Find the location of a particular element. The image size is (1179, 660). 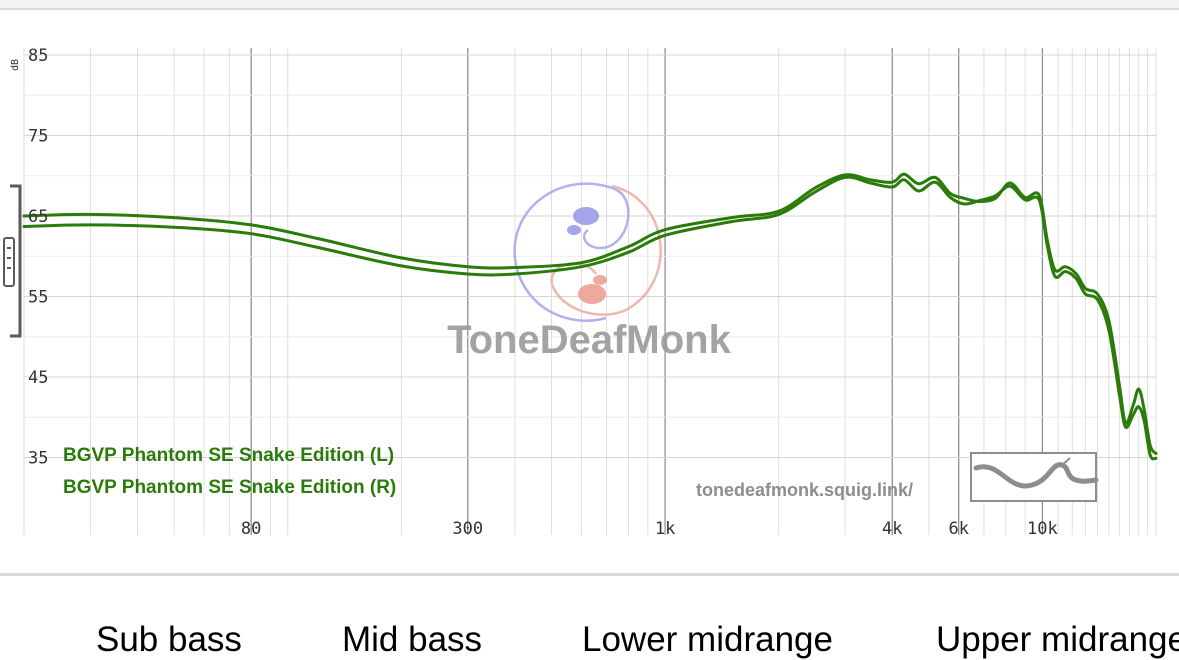

monk-logo-watermark: ToneDeafMonk is located at coordinates (589, 272).